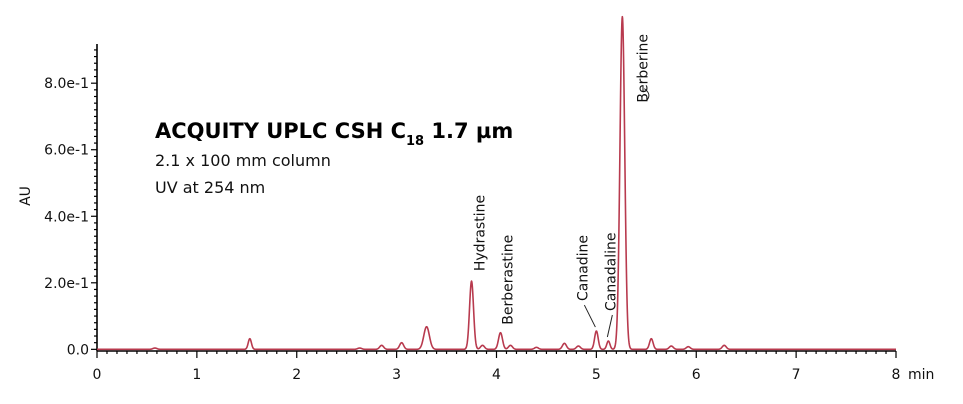 Image resolution: width=963 pixels, height=404 pixels. I want to click on peak-label: Canadaline, so click(611, 271).